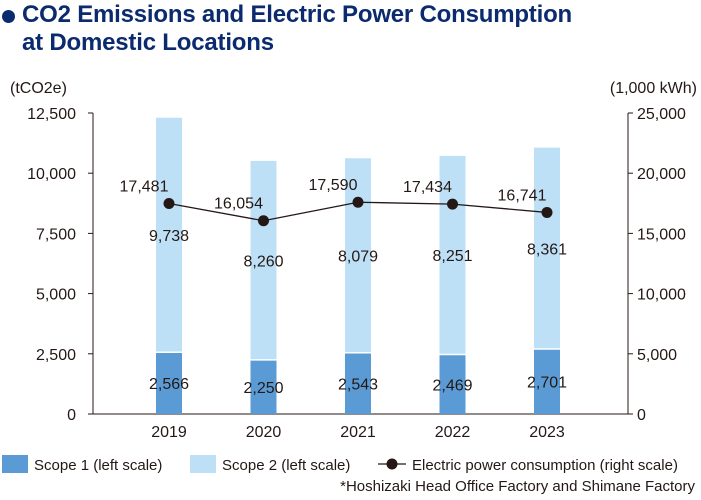 This screenshot has height=500, width=701. I want to click on power-value-label: 17,434, so click(427, 187).